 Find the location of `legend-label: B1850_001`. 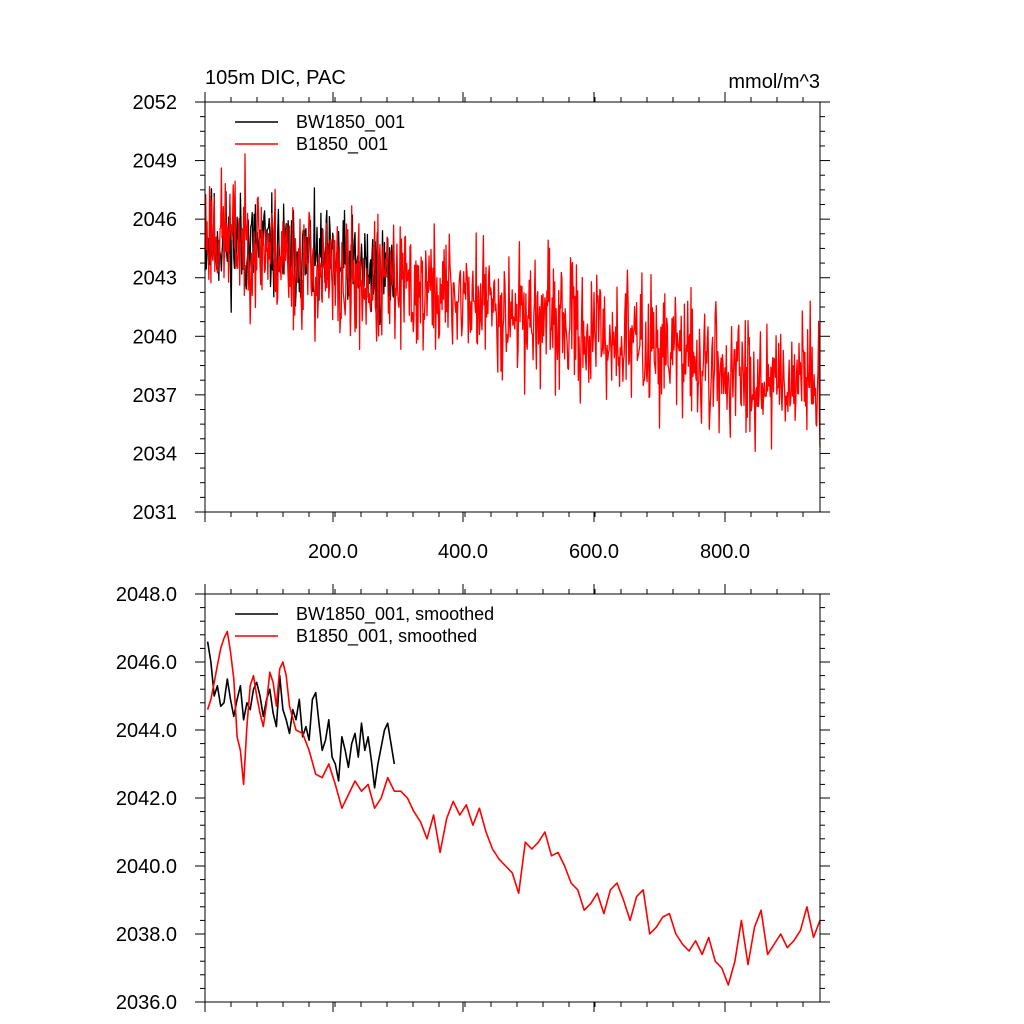

legend-label: B1850_001 is located at coordinates (342, 144).